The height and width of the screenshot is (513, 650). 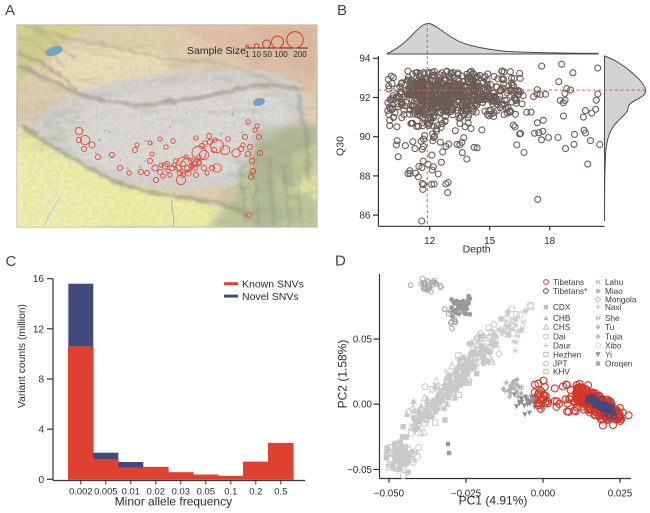 I want to click on svg-text: 90, so click(x=365, y=137).